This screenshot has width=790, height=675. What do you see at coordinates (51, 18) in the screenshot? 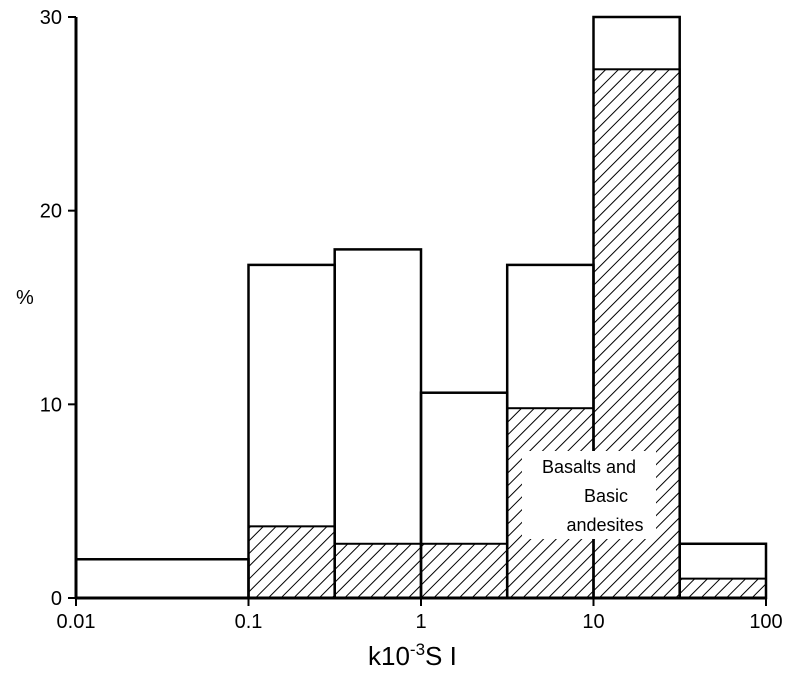
I see `y-tick-label: 30` at bounding box center [51, 18].